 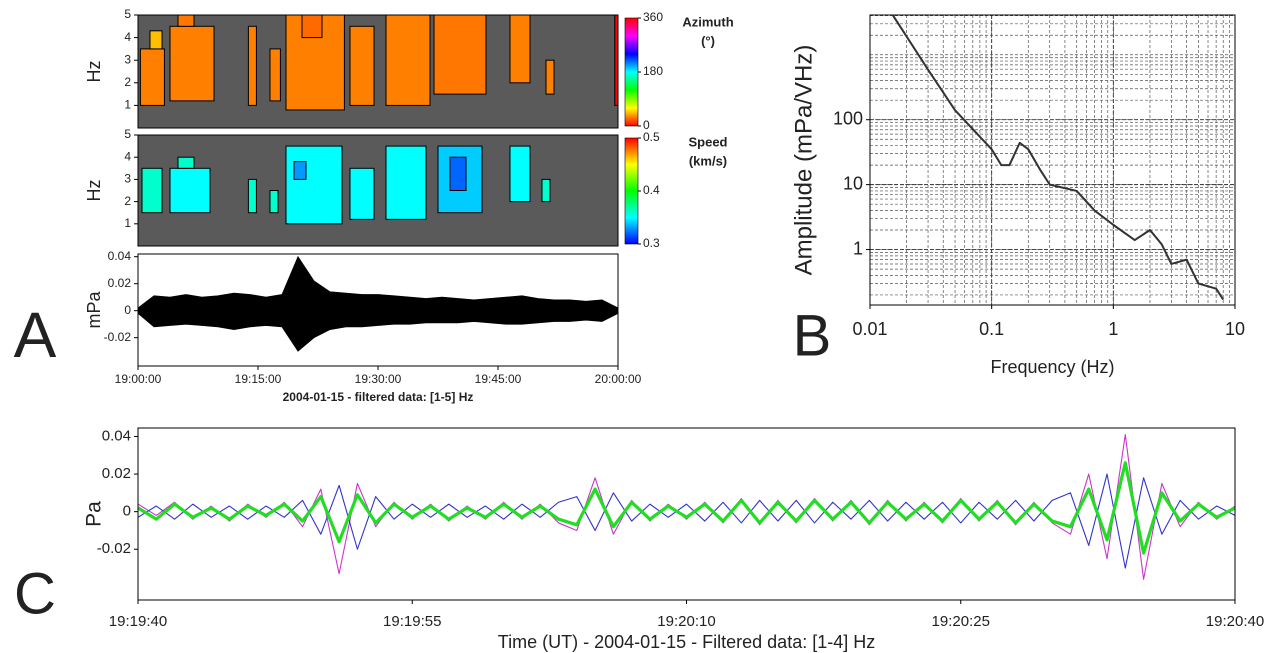 What do you see at coordinates (1052, 367) in the screenshot?
I see `x-axis-label: Frequency (Hz)` at bounding box center [1052, 367].